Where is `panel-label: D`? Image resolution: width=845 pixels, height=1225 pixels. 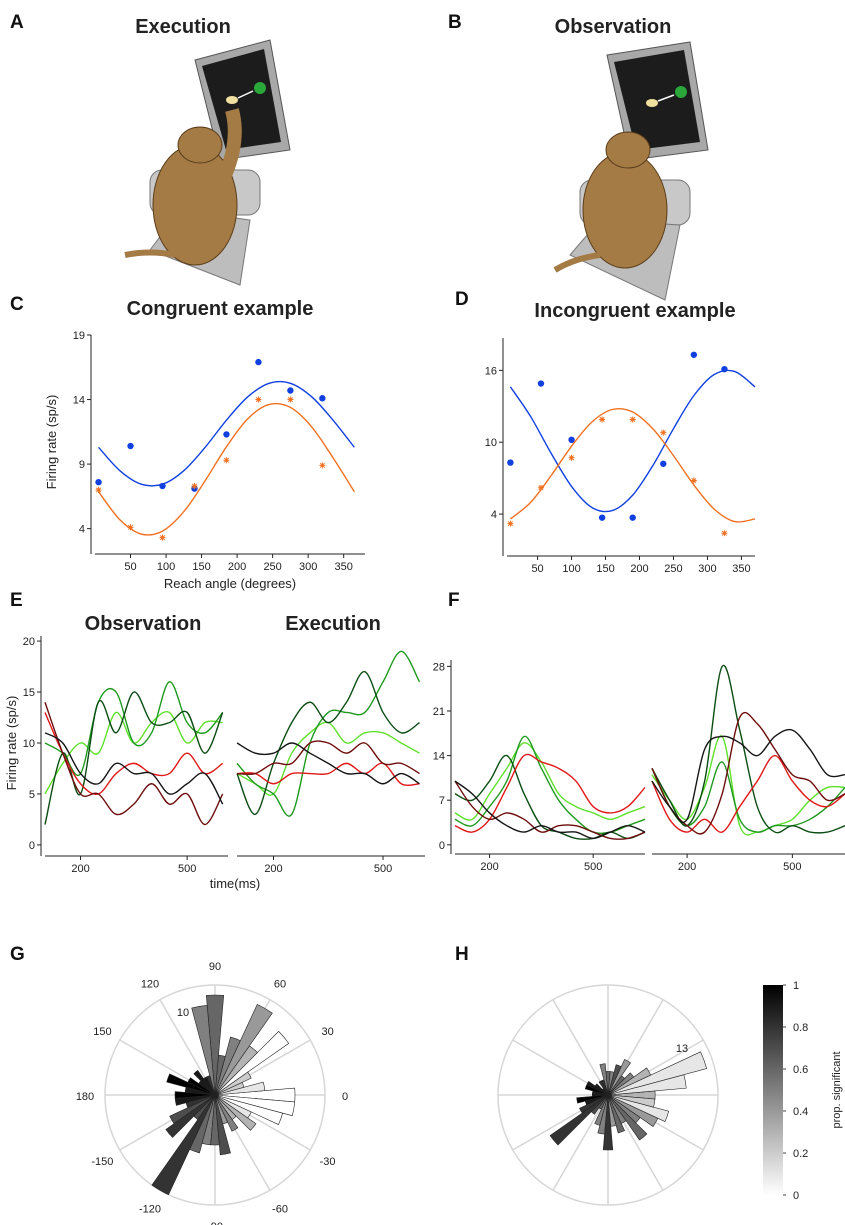 panel-label: D is located at coordinates (462, 299).